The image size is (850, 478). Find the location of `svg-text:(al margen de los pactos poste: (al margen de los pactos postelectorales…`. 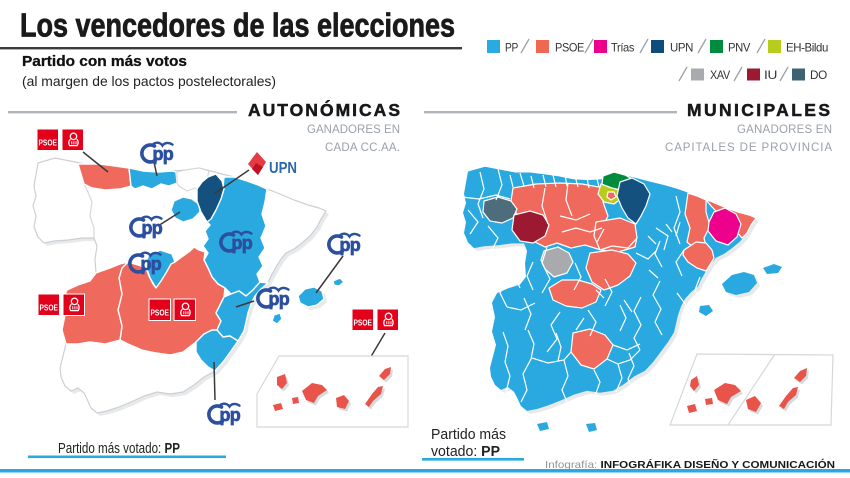

svg-text:(al margen de los pactos poste: (al margen de los pactos postelectorales… is located at coordinates (149, 81).